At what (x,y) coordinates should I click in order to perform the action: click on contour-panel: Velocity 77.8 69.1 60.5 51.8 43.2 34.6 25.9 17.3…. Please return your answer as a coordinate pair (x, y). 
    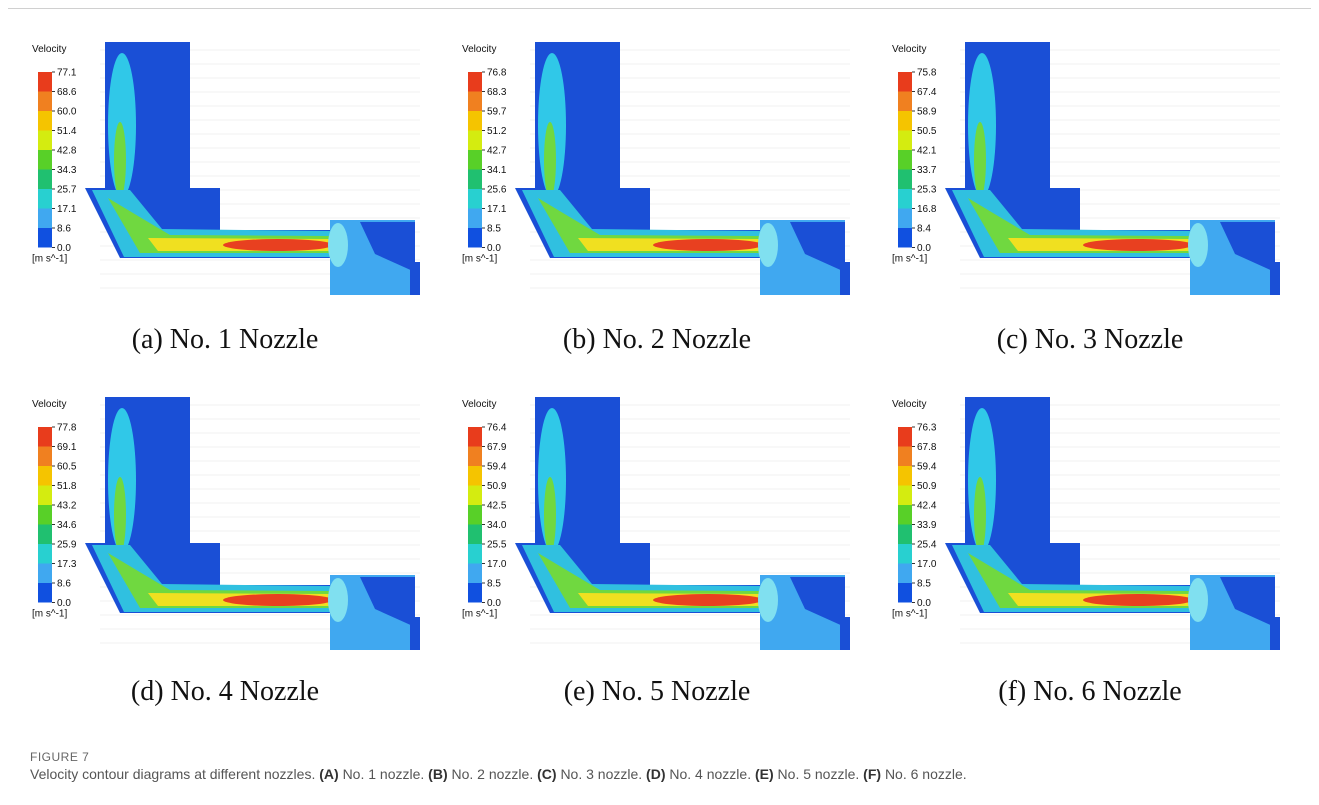
    Looking at the image, I should click on (226, 523).